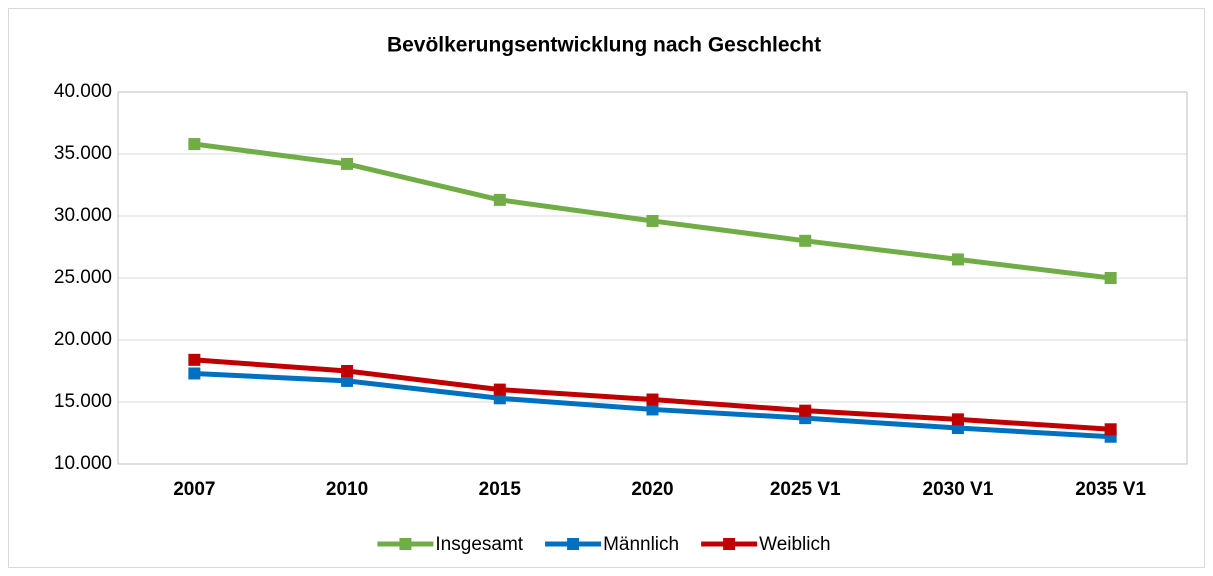 This screenshot has height=576, width=1213. I want to click on chart-title: Bevölkerungsentwicklung nach Geschlecht, so click(604, 45).